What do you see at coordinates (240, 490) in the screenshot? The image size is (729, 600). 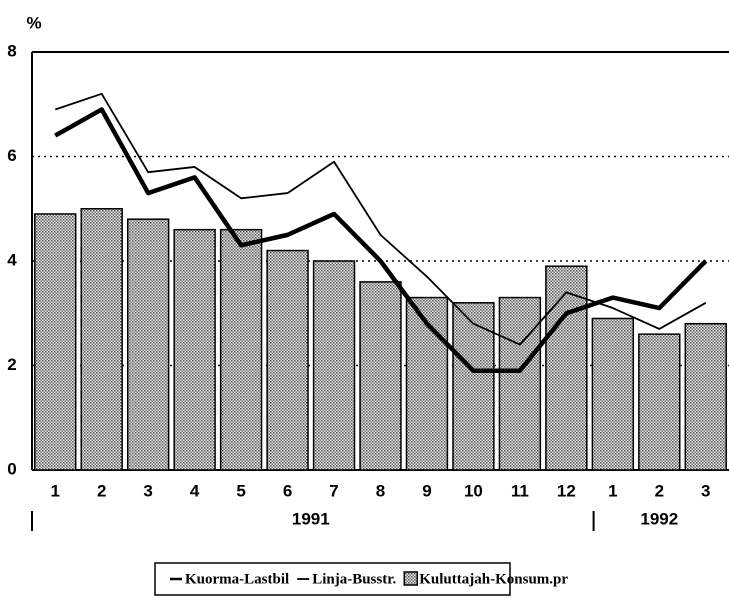 I see `x-tick-label: 5` at bounding box center [240, 490].